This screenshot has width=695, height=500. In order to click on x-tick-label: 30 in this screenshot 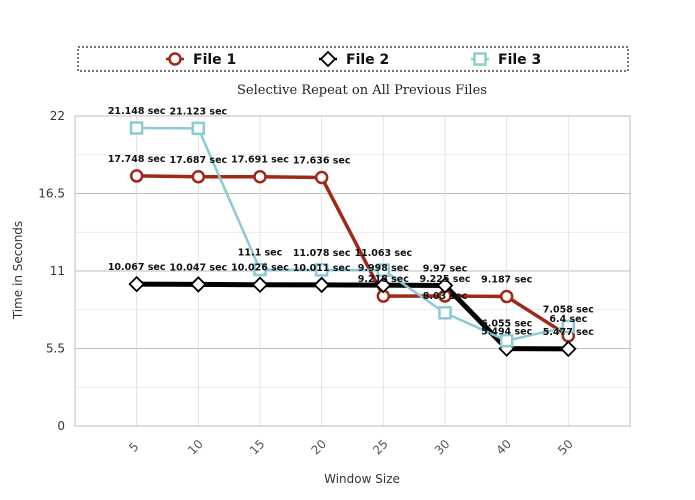, I will do `click(442, 447)`.